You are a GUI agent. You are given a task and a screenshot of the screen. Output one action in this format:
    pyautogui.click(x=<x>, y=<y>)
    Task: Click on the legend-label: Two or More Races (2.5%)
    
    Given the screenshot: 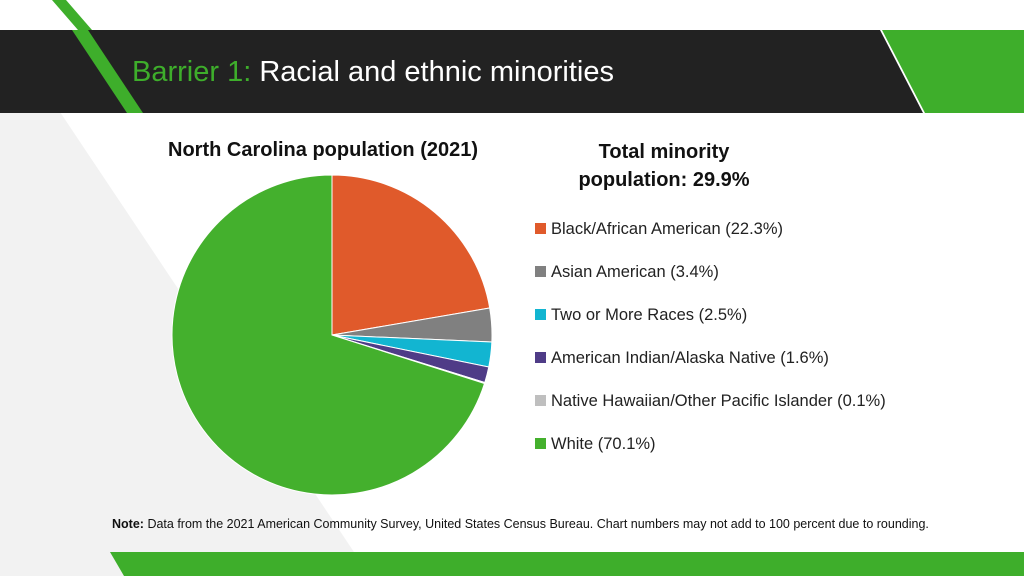 What is the action you would take?
    pyautogui.click(x=649, y=315)
    